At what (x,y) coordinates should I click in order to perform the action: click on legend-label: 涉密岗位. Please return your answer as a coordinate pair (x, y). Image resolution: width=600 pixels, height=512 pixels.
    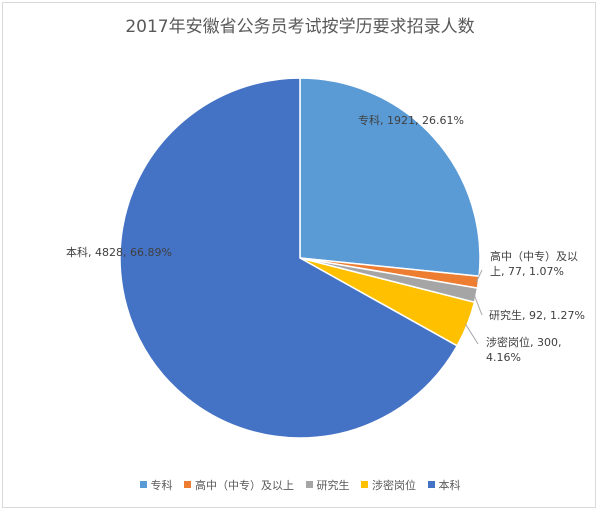
    Looking at the image, I should click on (394, 485).